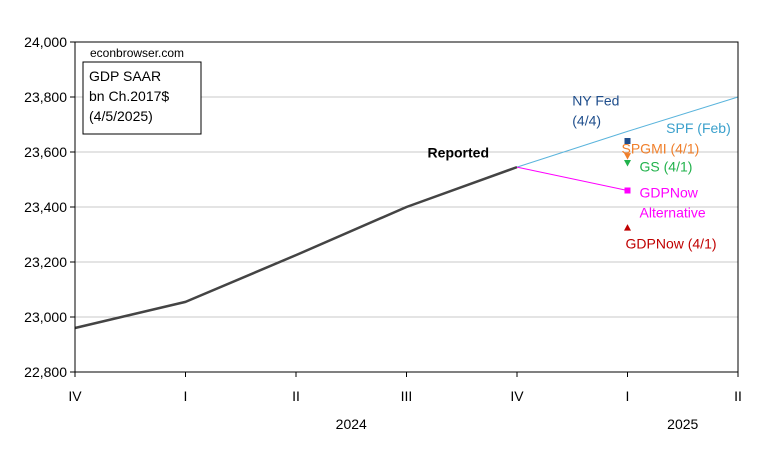 This screenshot has width=780, height=470. Describe the element at coordinates (586, 120) in the screenshot. I see `annotation-line: (4/4)` at that location.